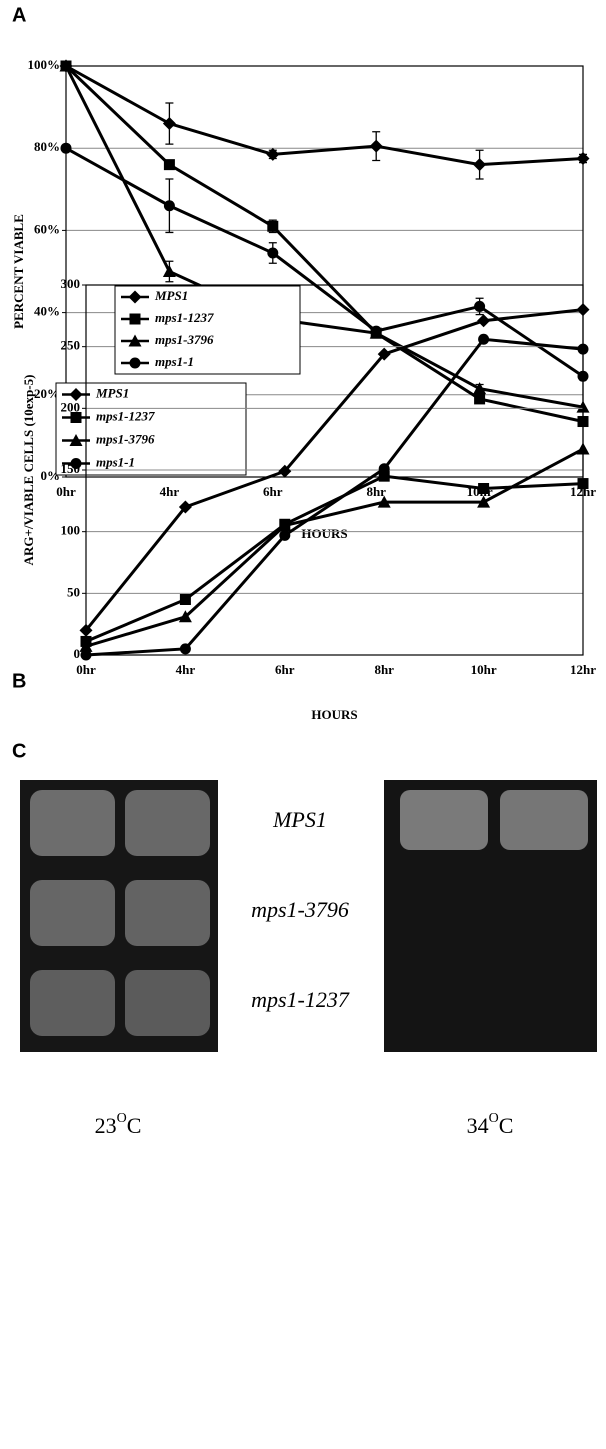  I want to click on y-tick-label: 40%, so click(47, 311).